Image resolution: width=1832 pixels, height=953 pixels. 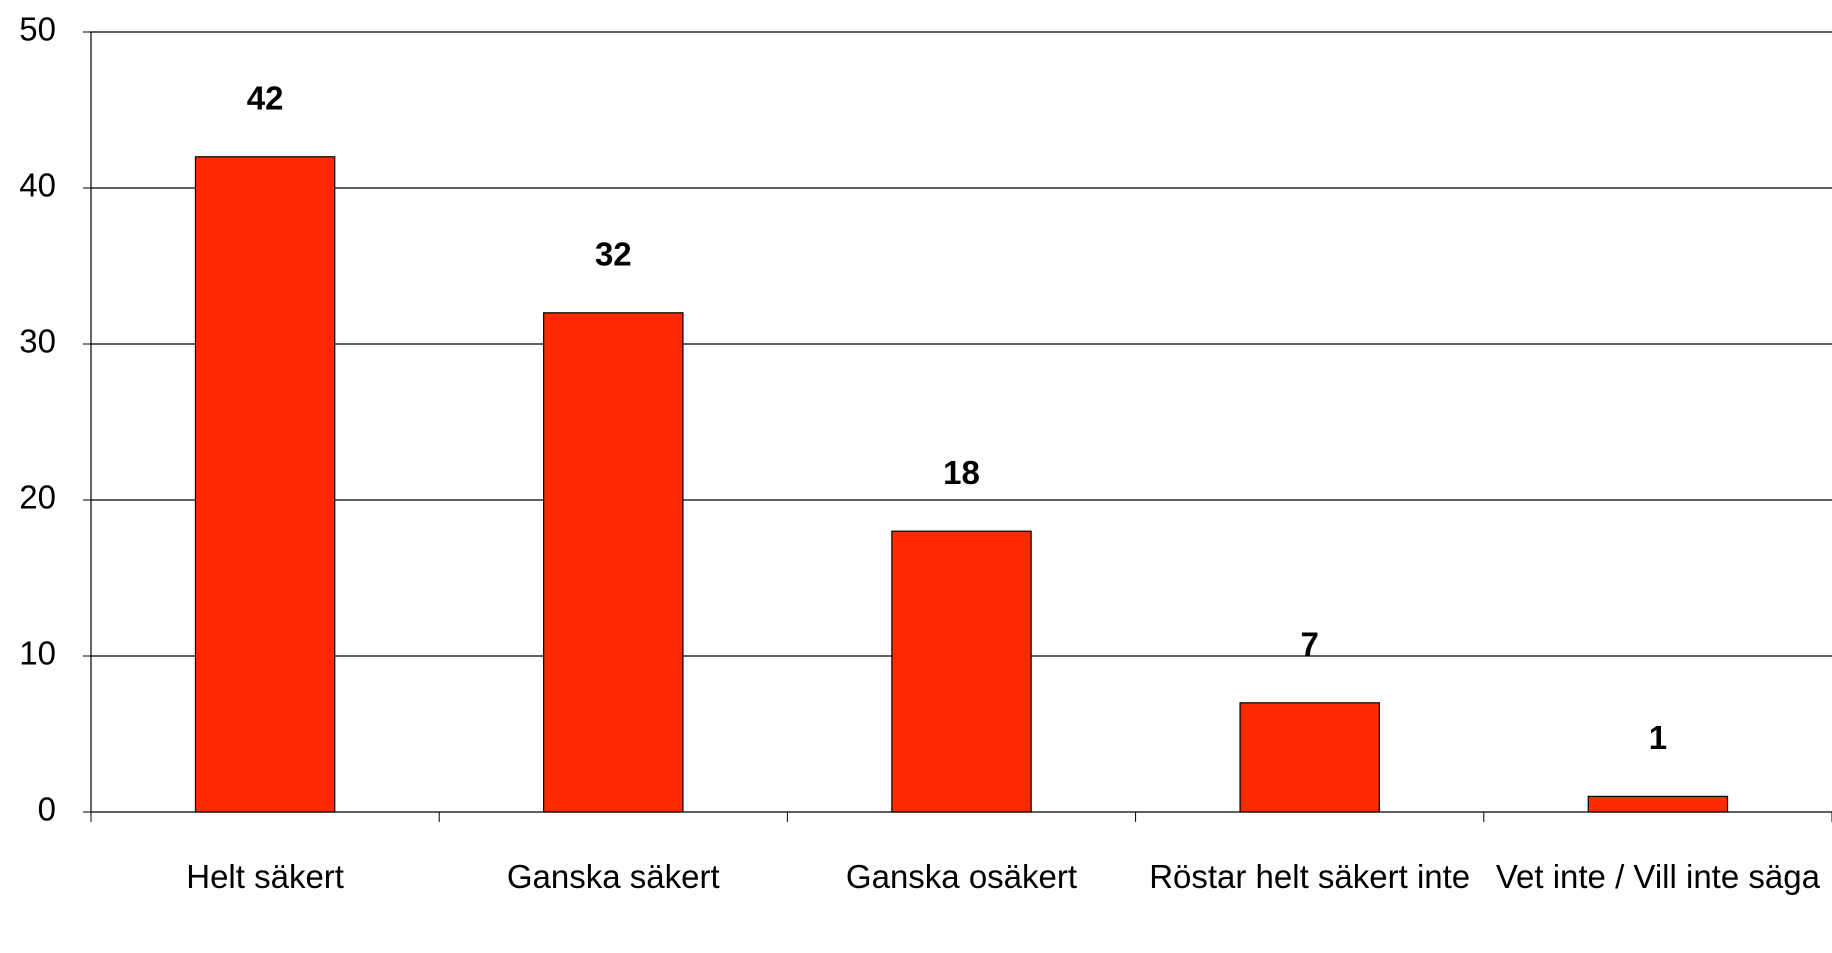 I want to click on y-tick-label: 50, so click(x=37, y=29).